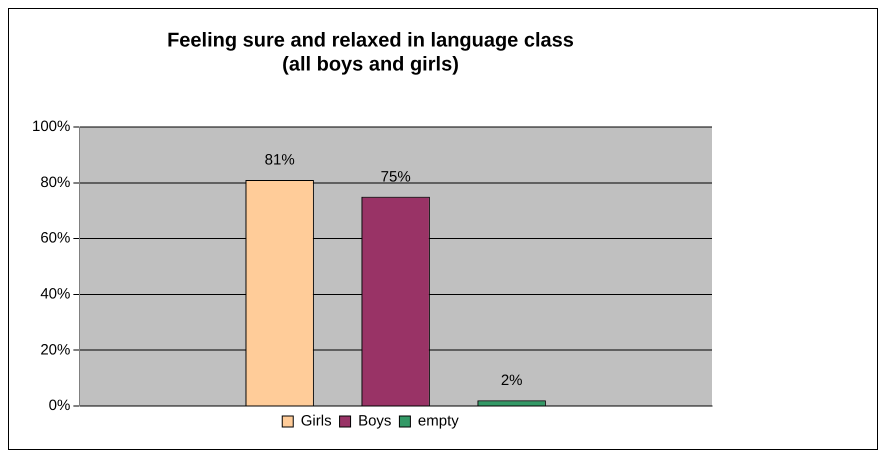  What do you see at coordinates (375, 421) in the screenshot?
I see `legend-label: Boys` at bounding box center [375, 421].